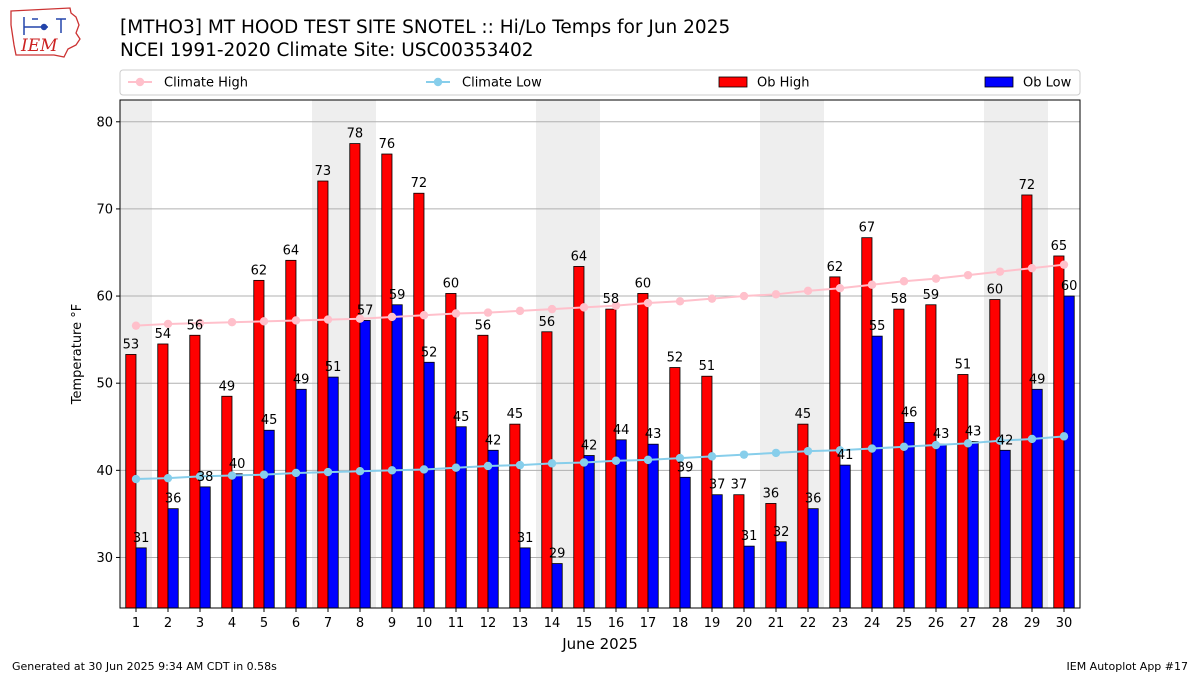 Image resolution: width=1200 pixels, height=675 pixels. Describe the element at coordinates (931, 295) in the screenshot. I see `ob-high-label: 59` at that location.